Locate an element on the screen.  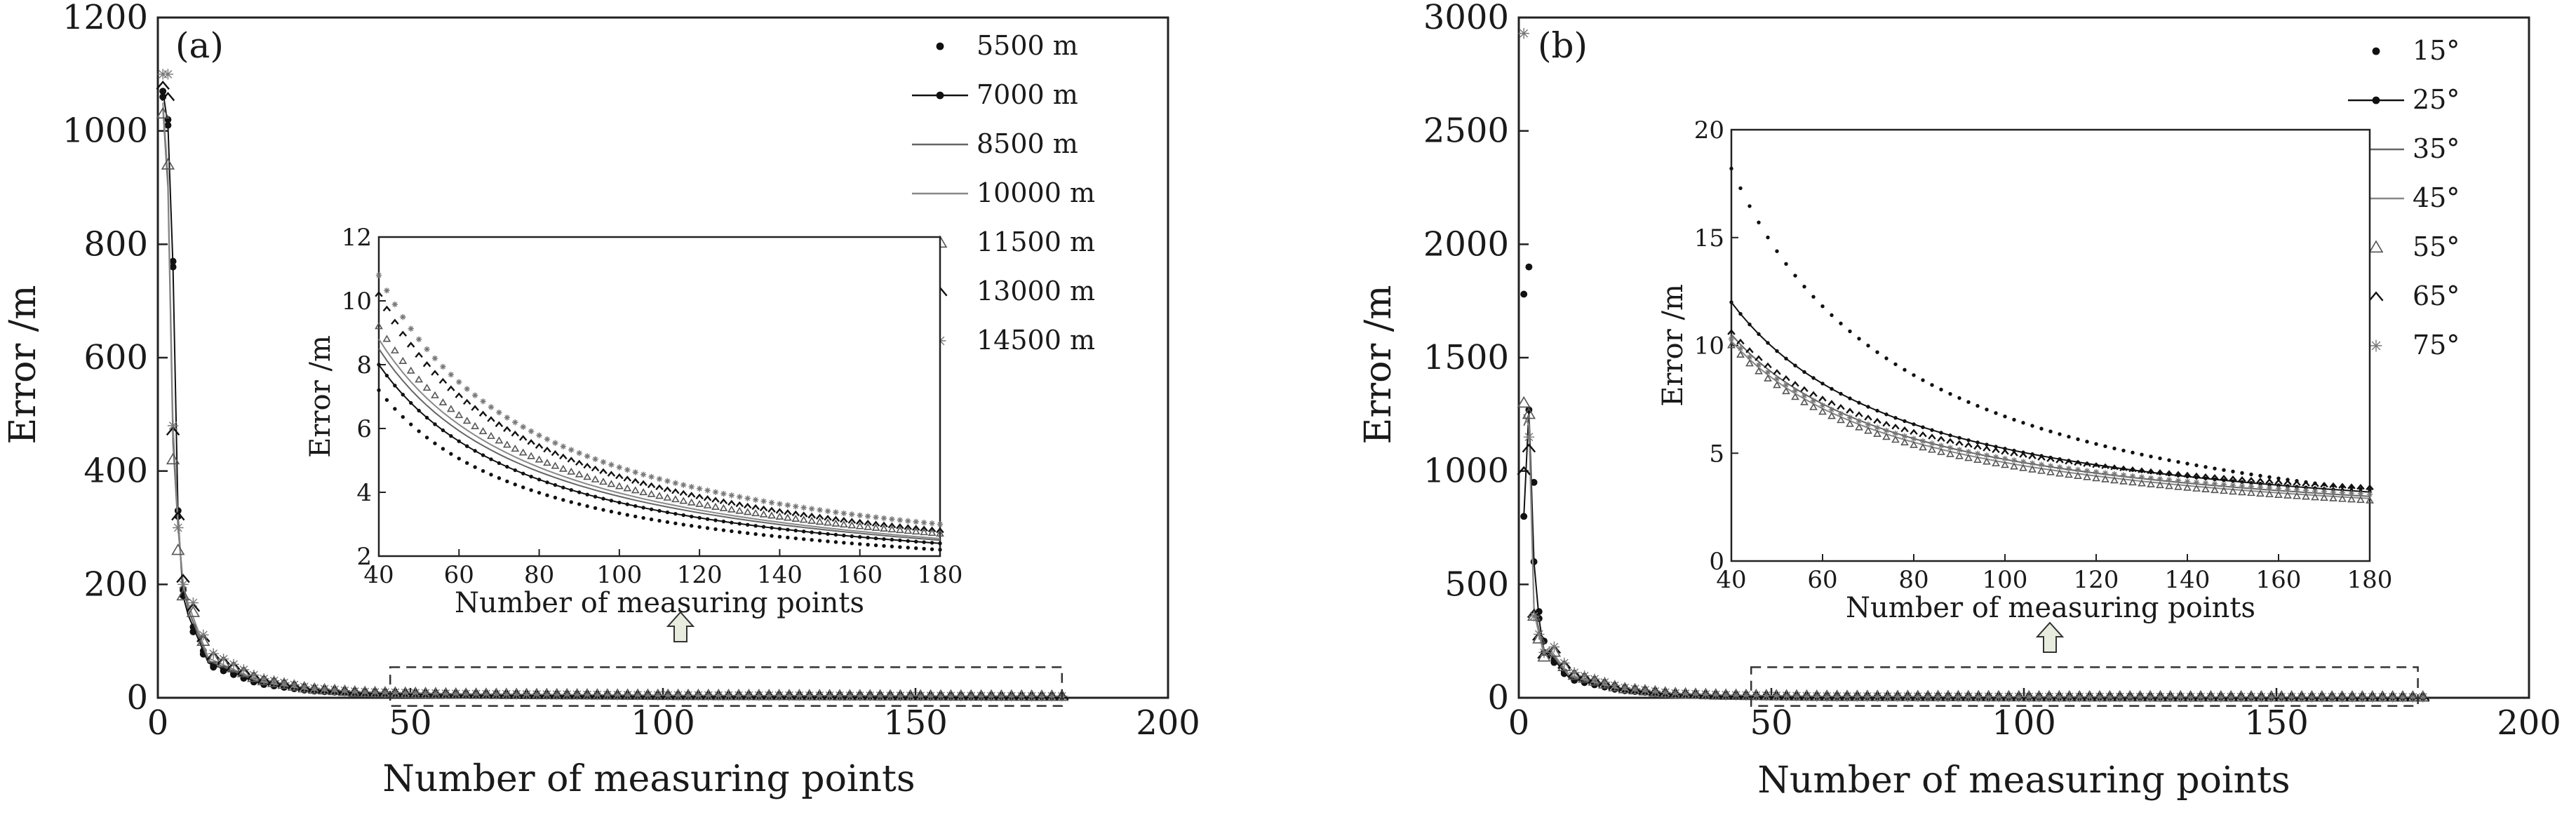
panel-a-y-tick-label: 200 is located at coordinates (115, 585).